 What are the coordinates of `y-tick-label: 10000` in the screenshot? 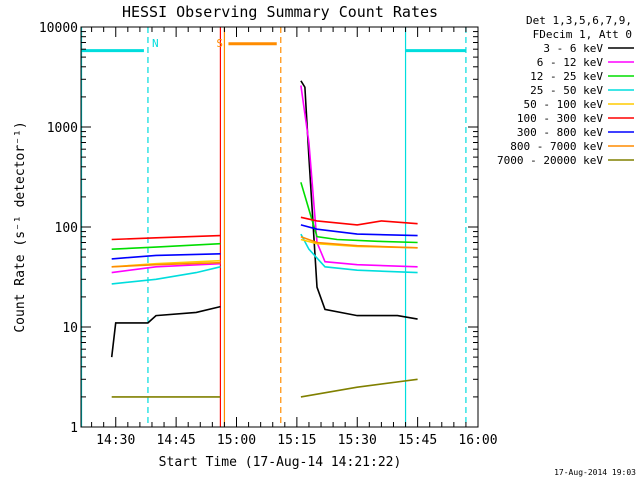 It's located at (58, 28).